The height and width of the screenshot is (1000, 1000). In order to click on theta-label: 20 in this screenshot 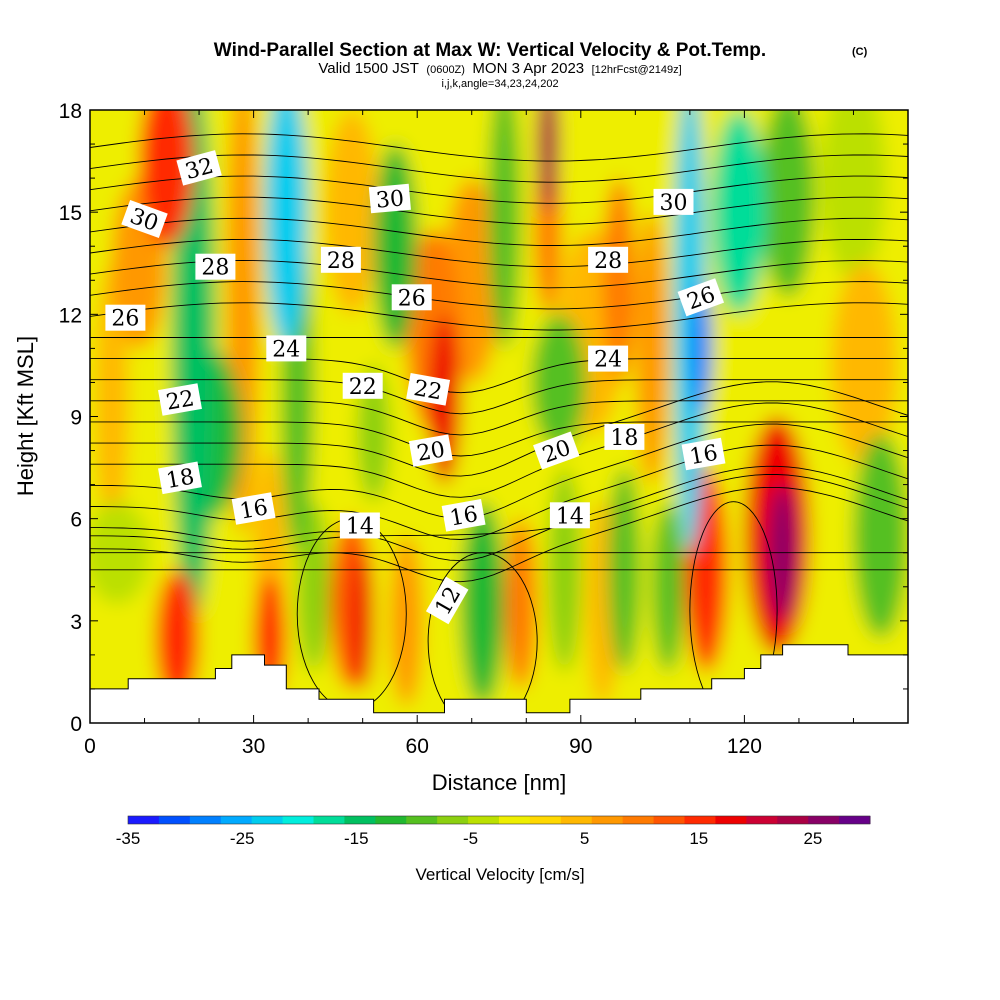, I will do `click(430, 450)`.